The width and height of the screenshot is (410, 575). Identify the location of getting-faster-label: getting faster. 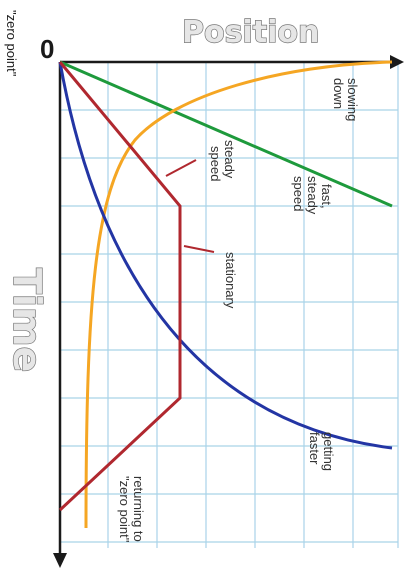
(321, 451).